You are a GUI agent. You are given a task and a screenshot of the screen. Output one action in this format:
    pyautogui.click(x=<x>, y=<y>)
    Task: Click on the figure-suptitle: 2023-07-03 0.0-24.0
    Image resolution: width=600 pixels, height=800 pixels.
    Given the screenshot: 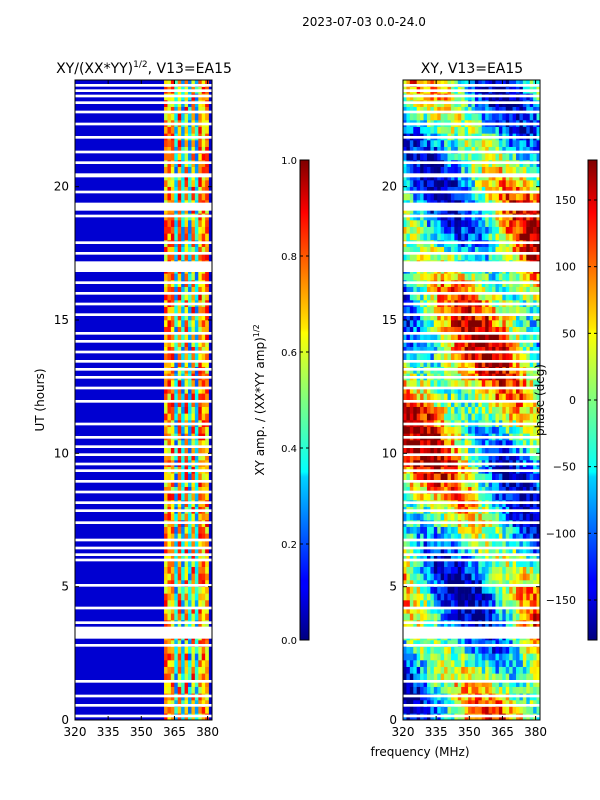 What is the action you would take?
    pyautogui.click(x=364, y=22)
    